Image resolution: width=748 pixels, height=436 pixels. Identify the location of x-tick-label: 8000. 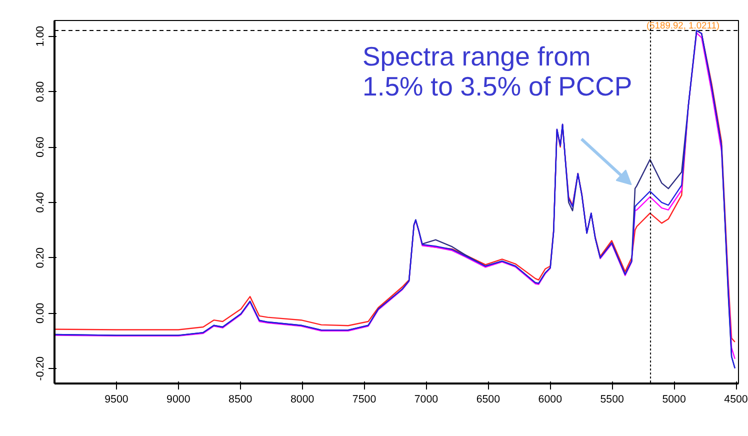
(302, 400).